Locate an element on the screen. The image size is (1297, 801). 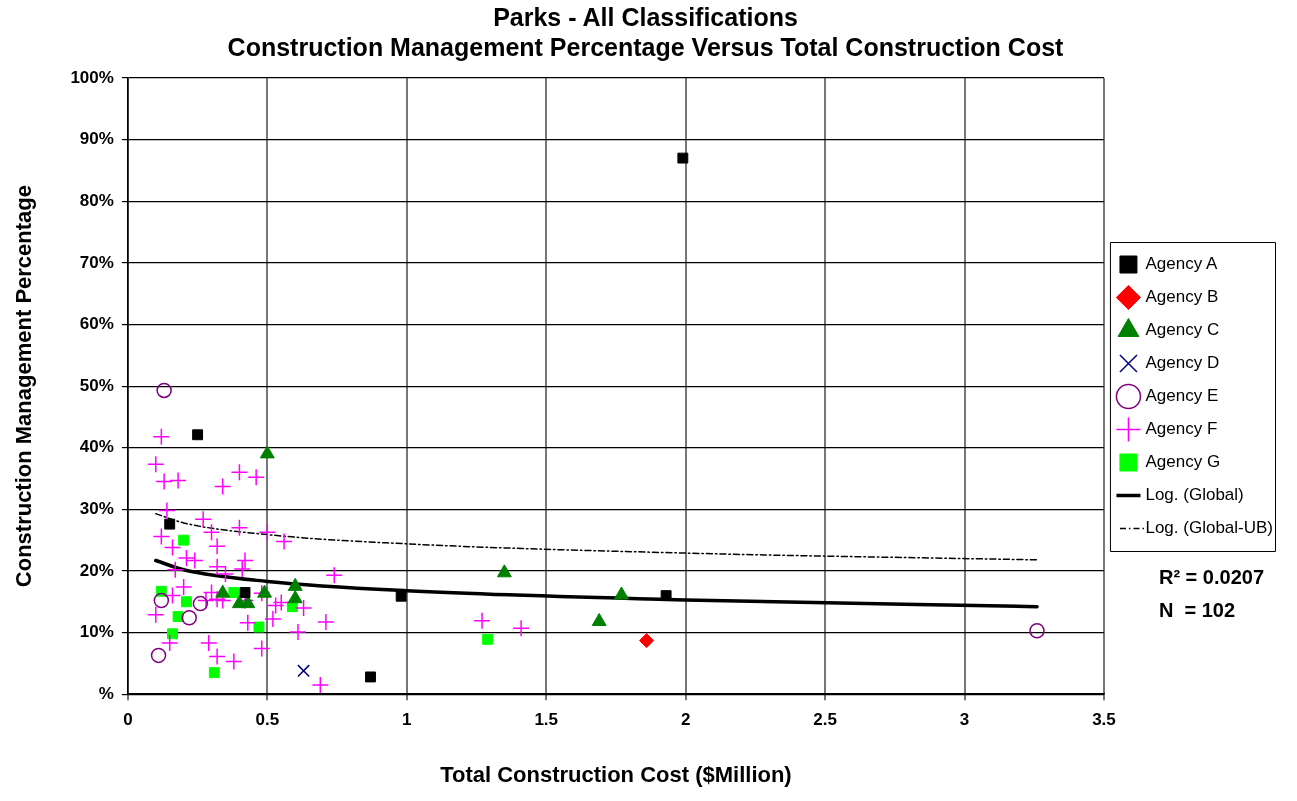
y-axis-title: Construction Management Percentage is located at coordinates (24, 386).